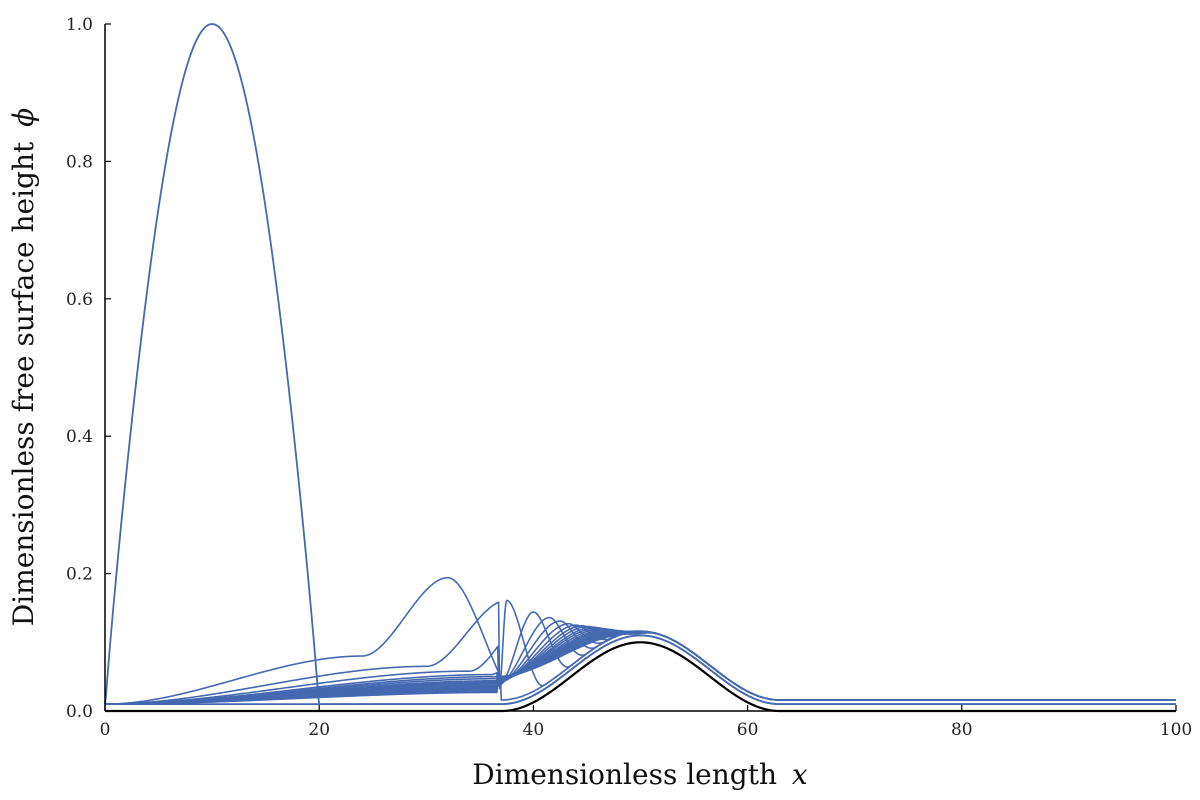  What do you see at coordinates (79, 437) in the screenshot?
I see `y-tick-label: 0.4` at bounding box center [79, 437].